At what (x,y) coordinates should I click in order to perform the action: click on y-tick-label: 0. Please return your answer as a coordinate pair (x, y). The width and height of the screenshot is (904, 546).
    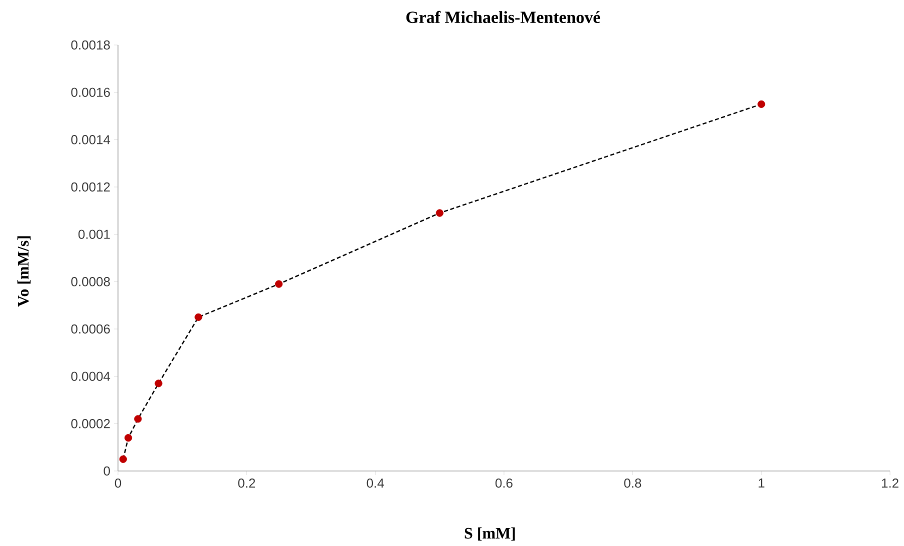
    Looking at the image, I should click on (107, 471).